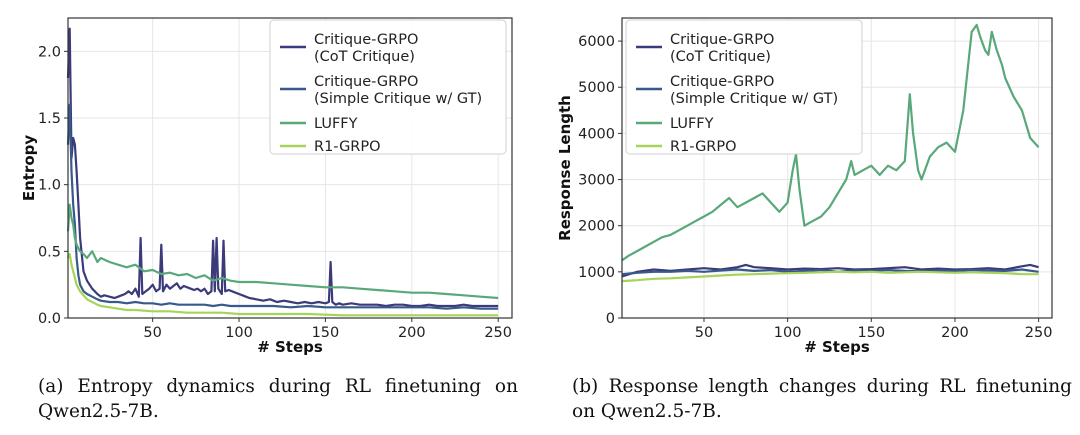  I want to click on y-axis-title: Entropy, so click(29, 168).